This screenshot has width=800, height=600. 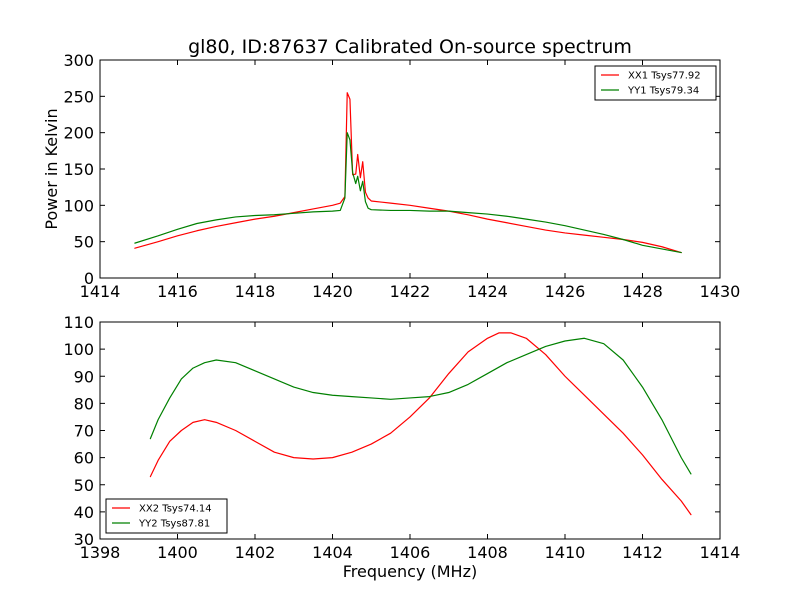 What do you see at coordinates (84, 242) in the screenshot?
I see `top-y-tick-label: 50` at bounding box center [84, 242].